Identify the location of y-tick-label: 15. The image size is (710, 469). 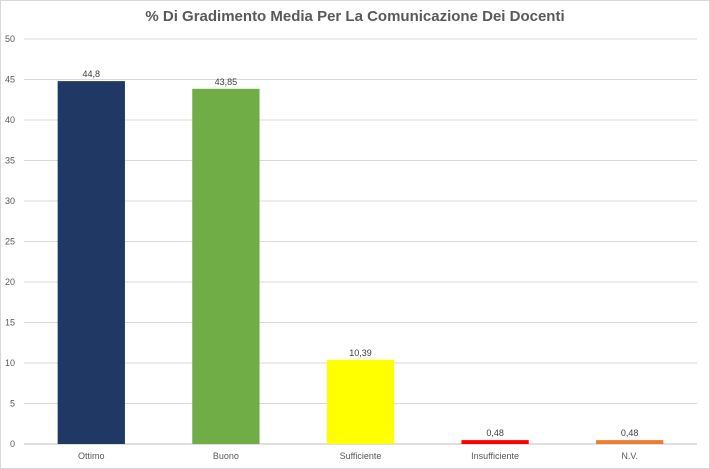
(10, 323).